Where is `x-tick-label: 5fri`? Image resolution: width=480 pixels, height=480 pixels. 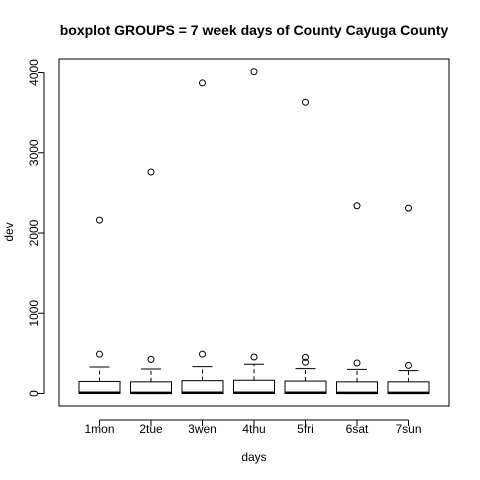 x-tick-label: 5fri is located at coordinates (305, 429).